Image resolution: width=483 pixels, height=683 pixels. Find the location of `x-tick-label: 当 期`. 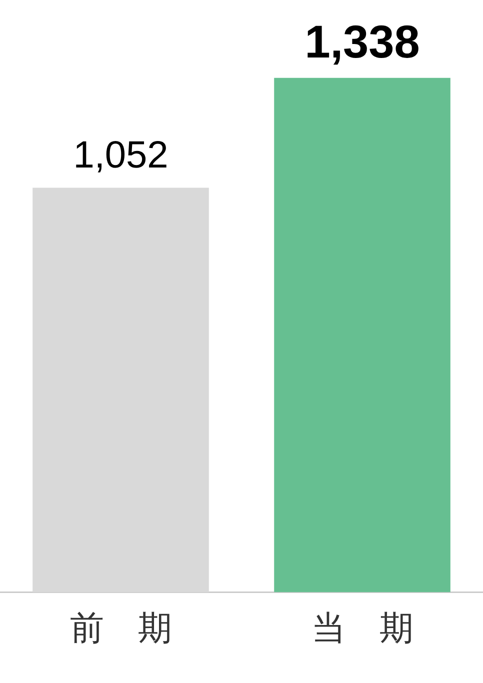

x-tick-label: 当 期 is located at coordinates (362, 628).